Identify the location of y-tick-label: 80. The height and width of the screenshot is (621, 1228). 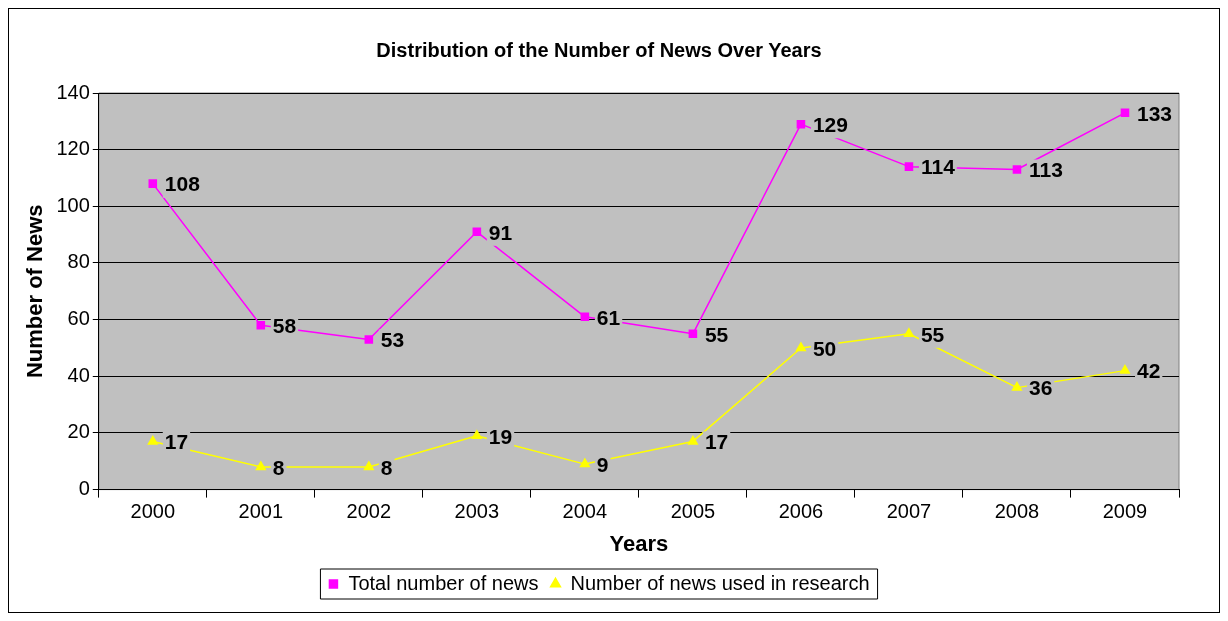
(78, 261).